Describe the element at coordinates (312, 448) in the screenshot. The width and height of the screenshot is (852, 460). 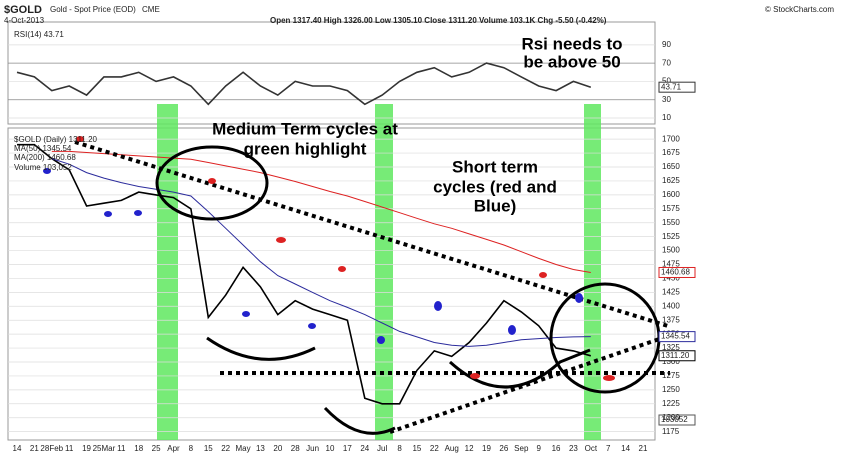
I see `x-tick-label: Jun` at that location.